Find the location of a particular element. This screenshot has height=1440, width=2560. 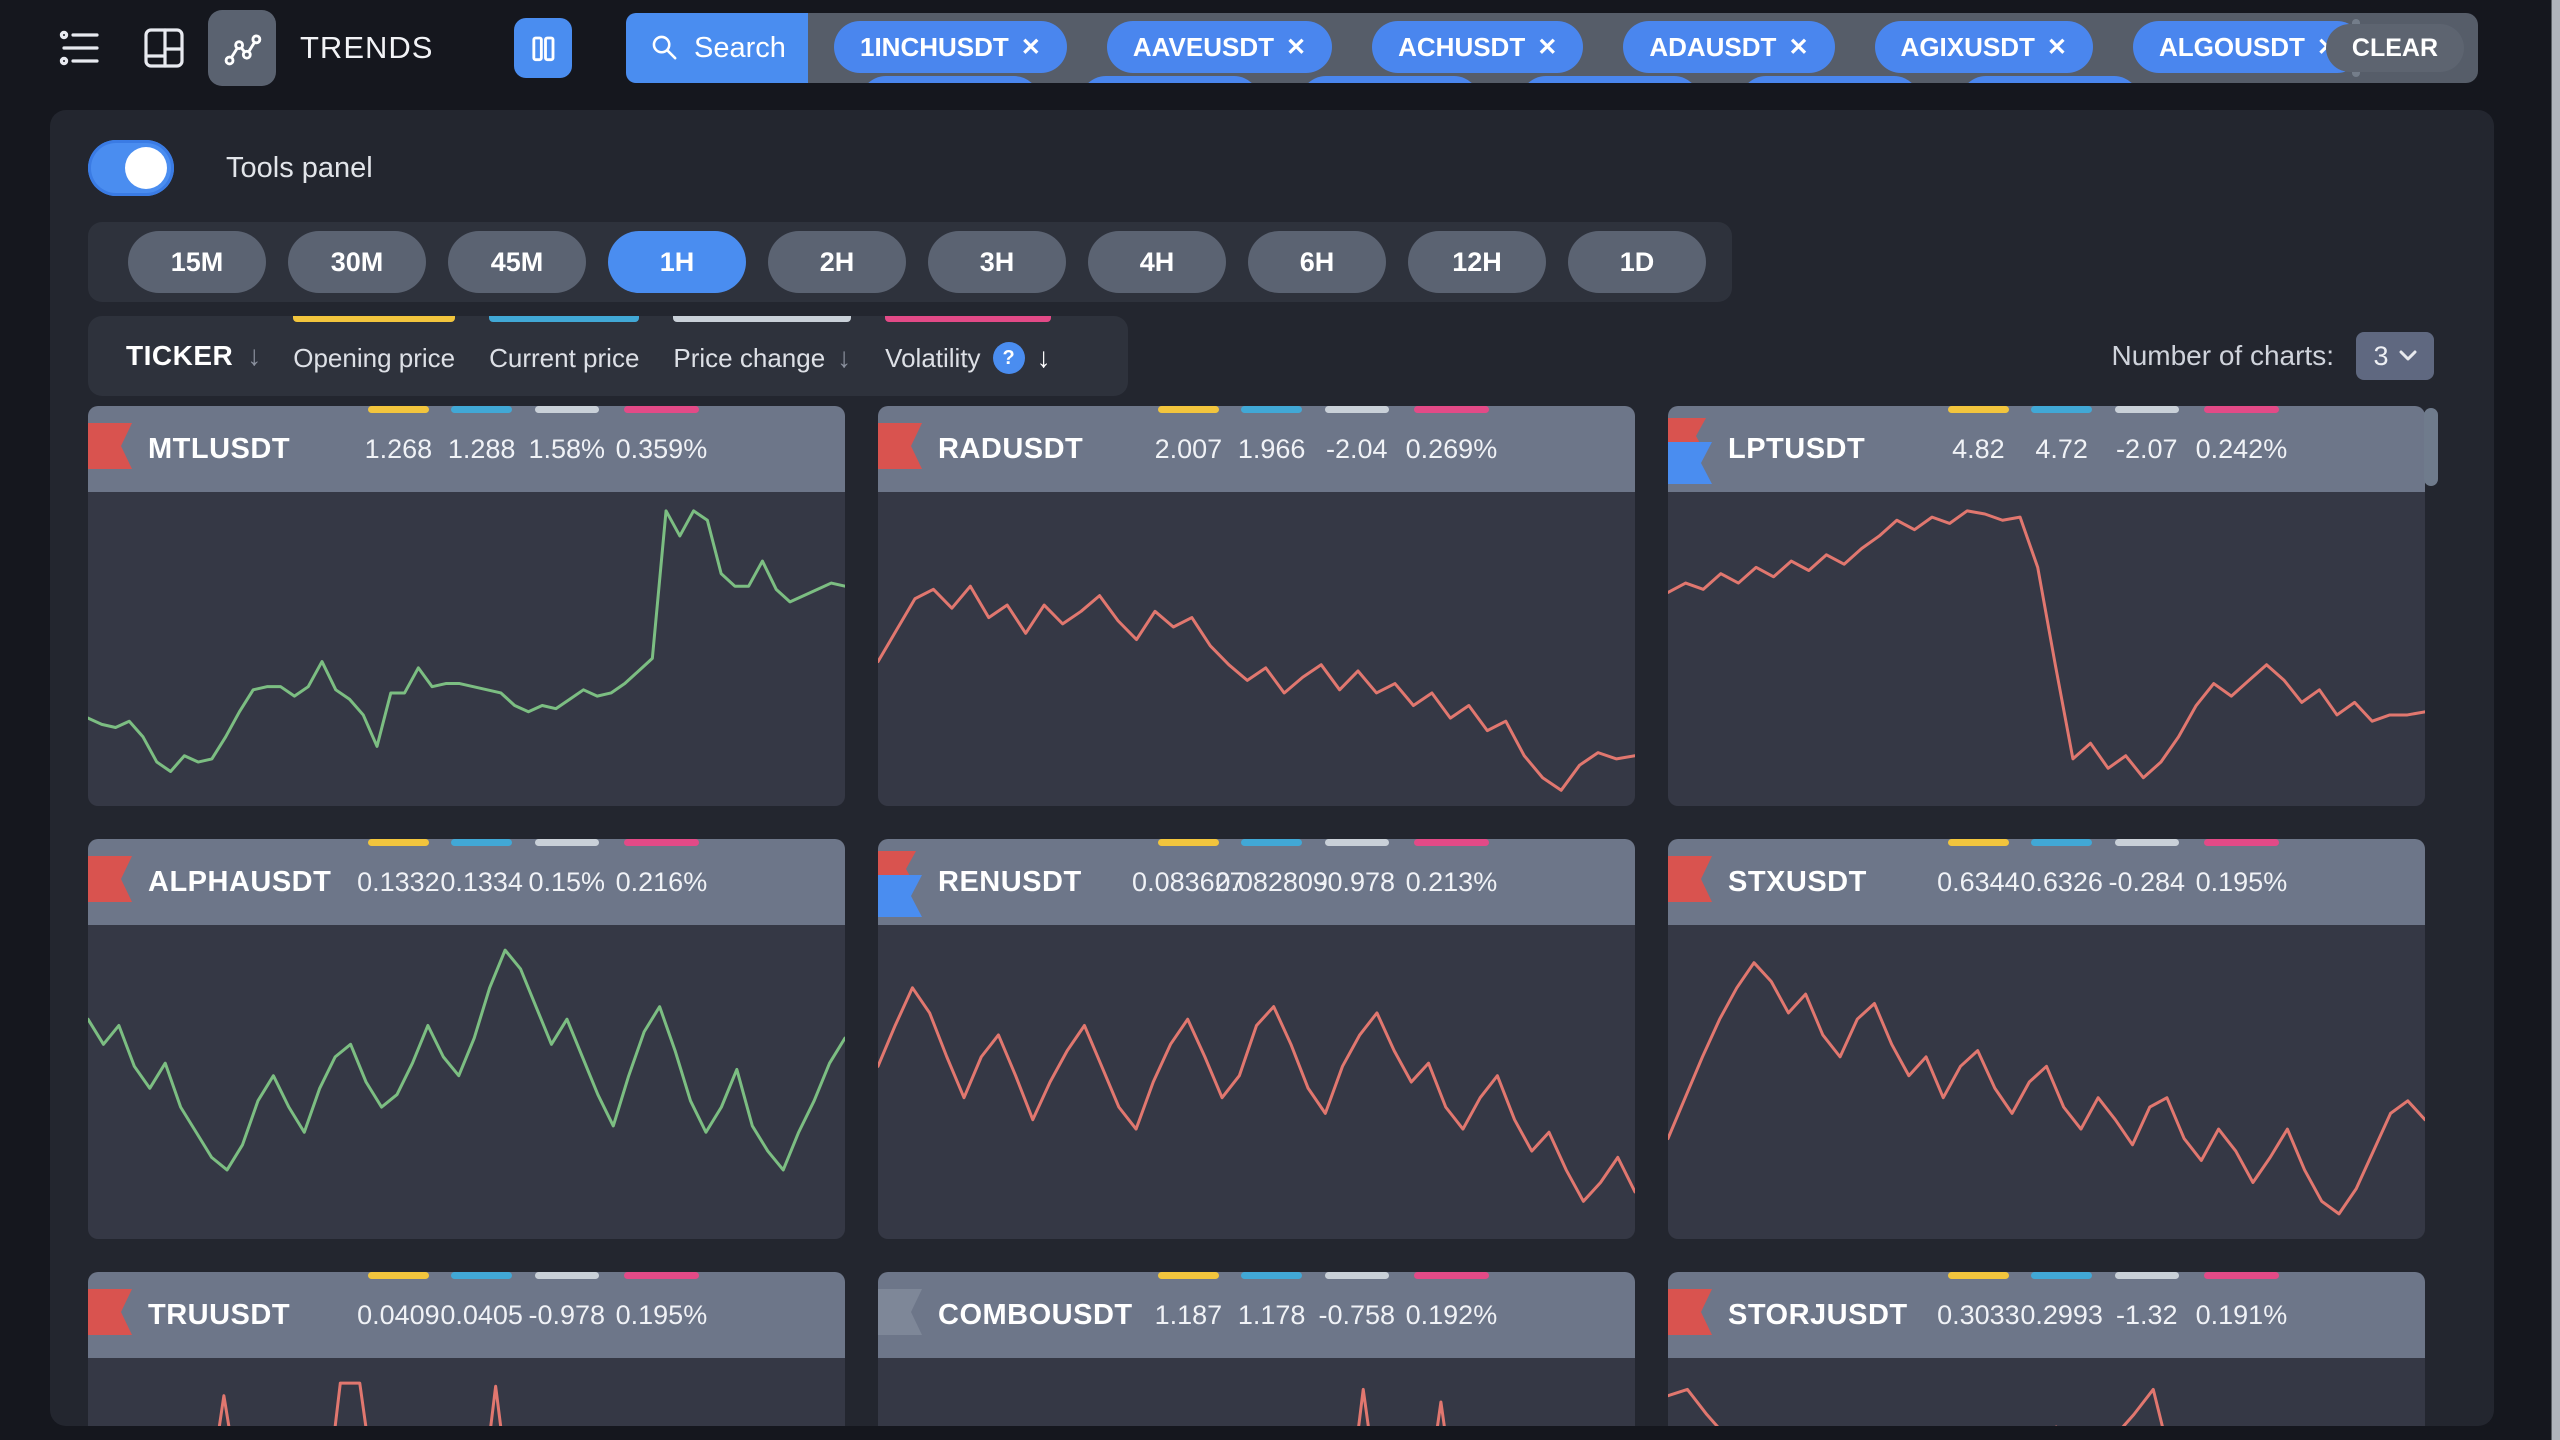

trends-view-icon is located at coordinates (242, 48).